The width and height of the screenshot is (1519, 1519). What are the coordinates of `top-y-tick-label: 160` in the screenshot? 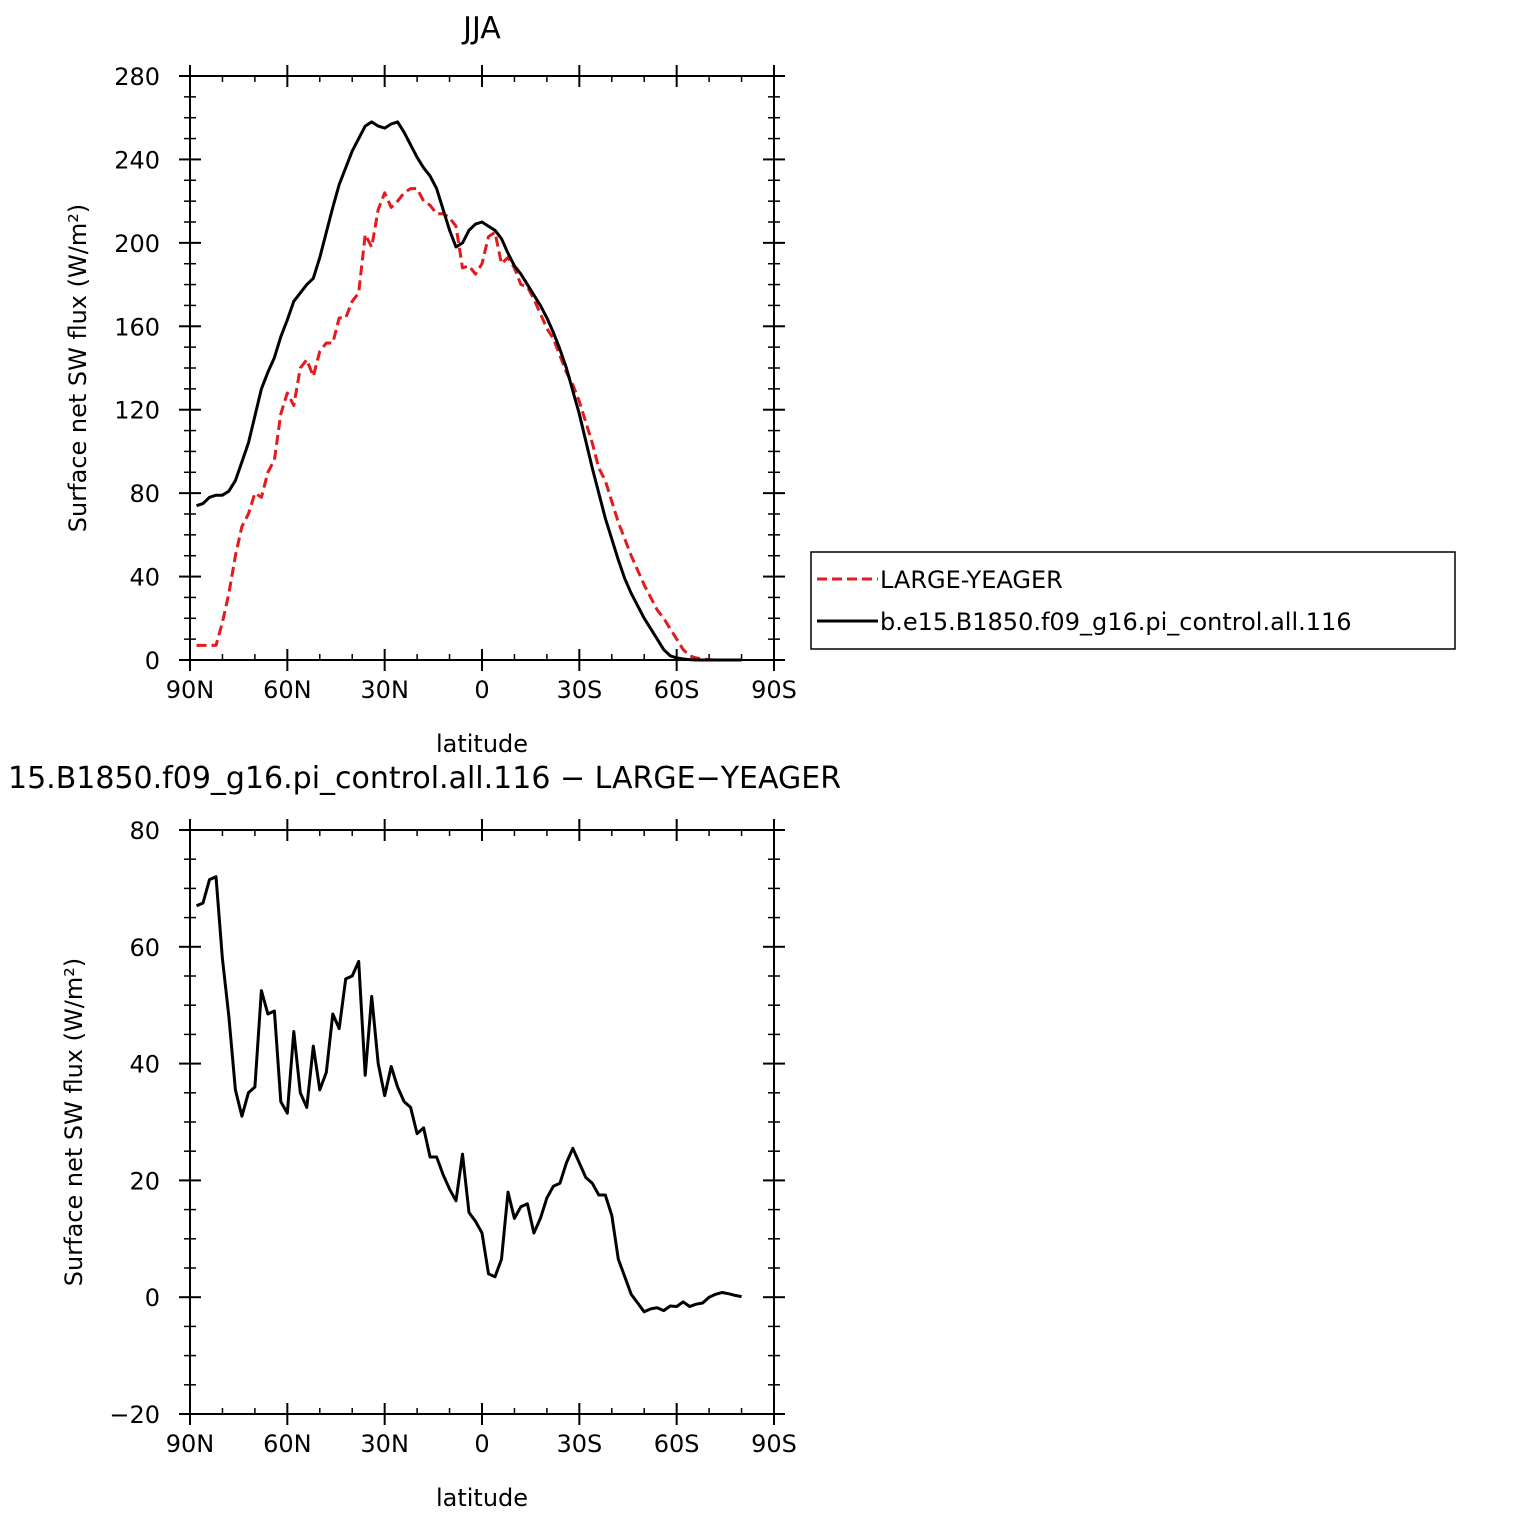 It's located at (137, 327).